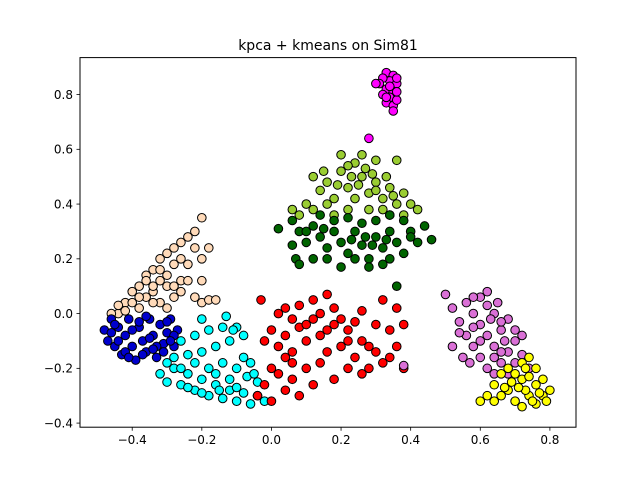 This screenshot has height=480, width=640. I want to click on data-point-outlier, so click(403, 365).